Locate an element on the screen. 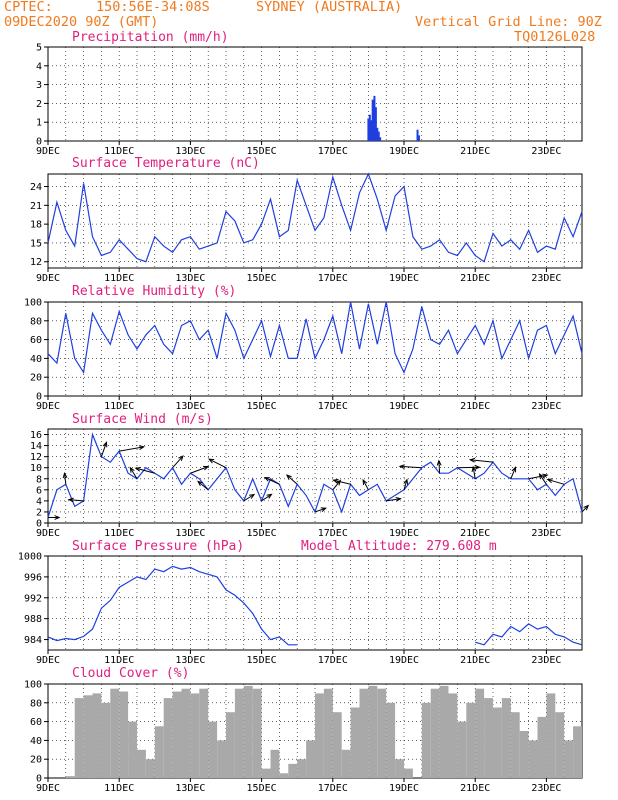 This screenshot has height=800, width=618. y-tick-label: 1 is located at coordinates (39, 123).